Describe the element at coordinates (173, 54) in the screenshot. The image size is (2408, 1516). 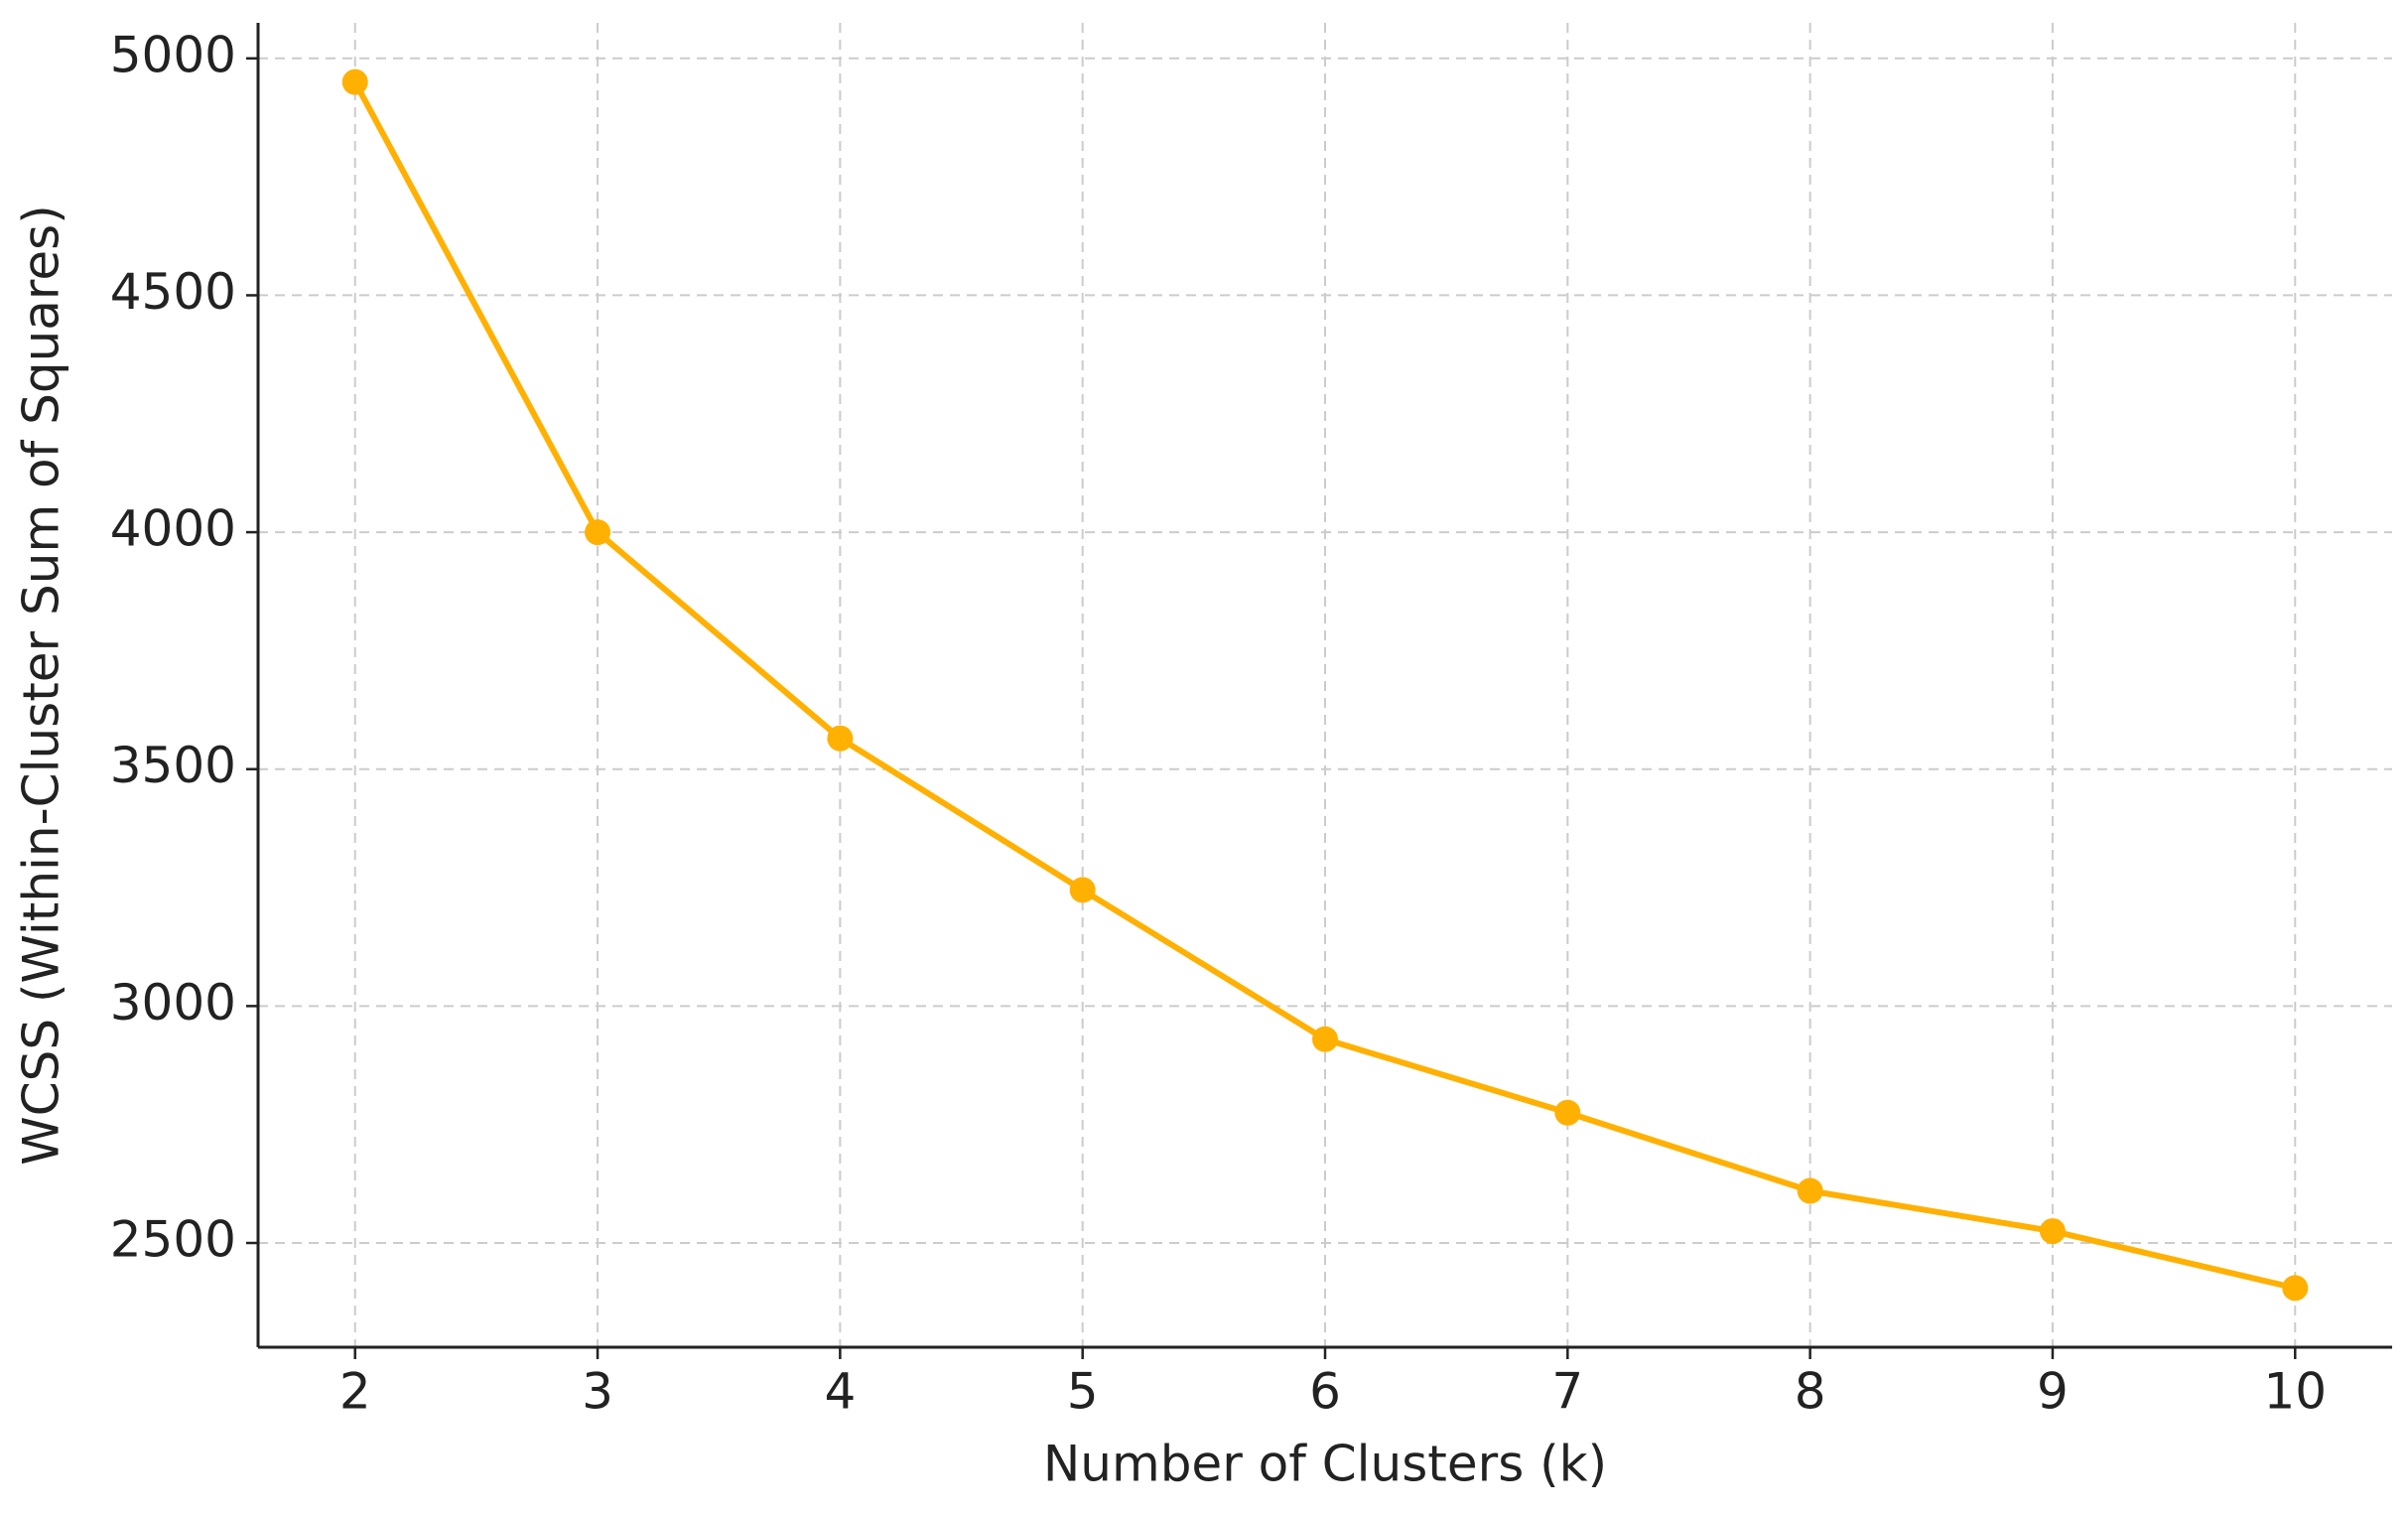
I see `y-tick-label: 5000` at that location.